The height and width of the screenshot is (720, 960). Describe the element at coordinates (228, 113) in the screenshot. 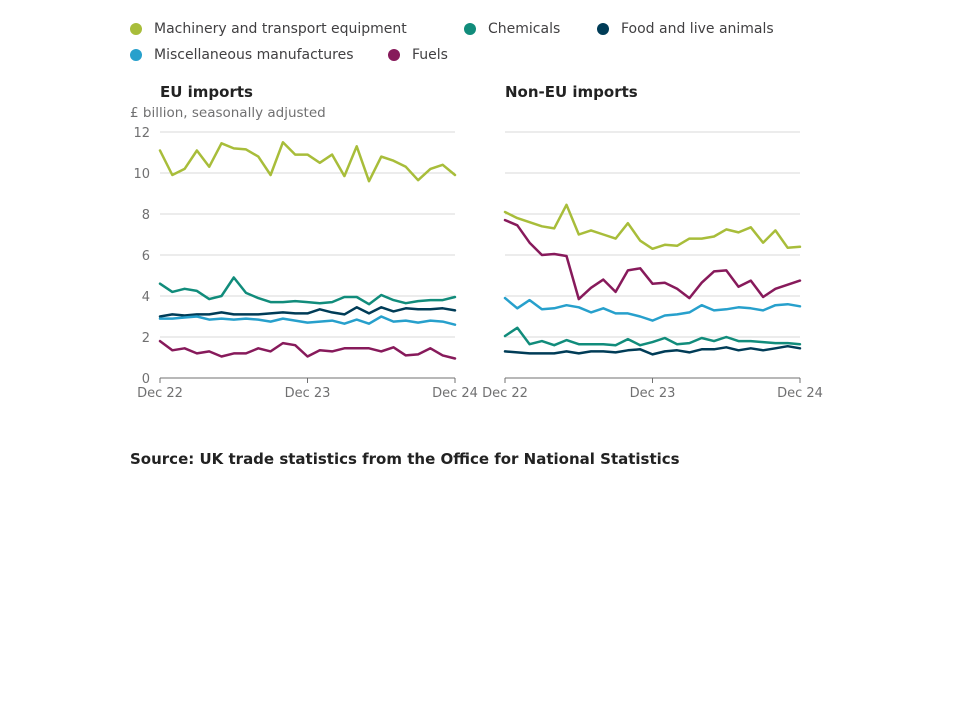

I see `y-axis-unit-label: £ billion, seasonally adjusted` at that location.